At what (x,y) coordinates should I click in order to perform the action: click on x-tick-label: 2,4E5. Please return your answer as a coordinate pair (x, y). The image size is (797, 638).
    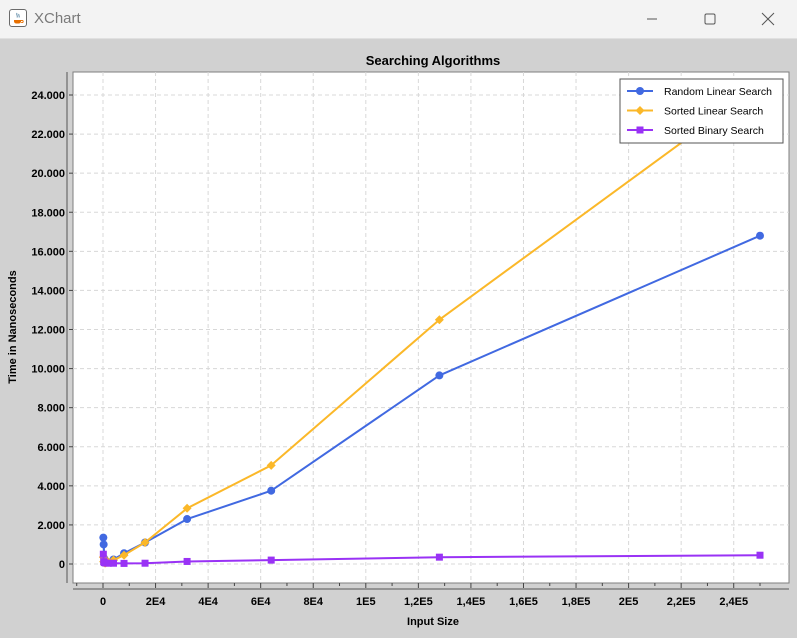
    Looking at the image, I should click on (733, 602).